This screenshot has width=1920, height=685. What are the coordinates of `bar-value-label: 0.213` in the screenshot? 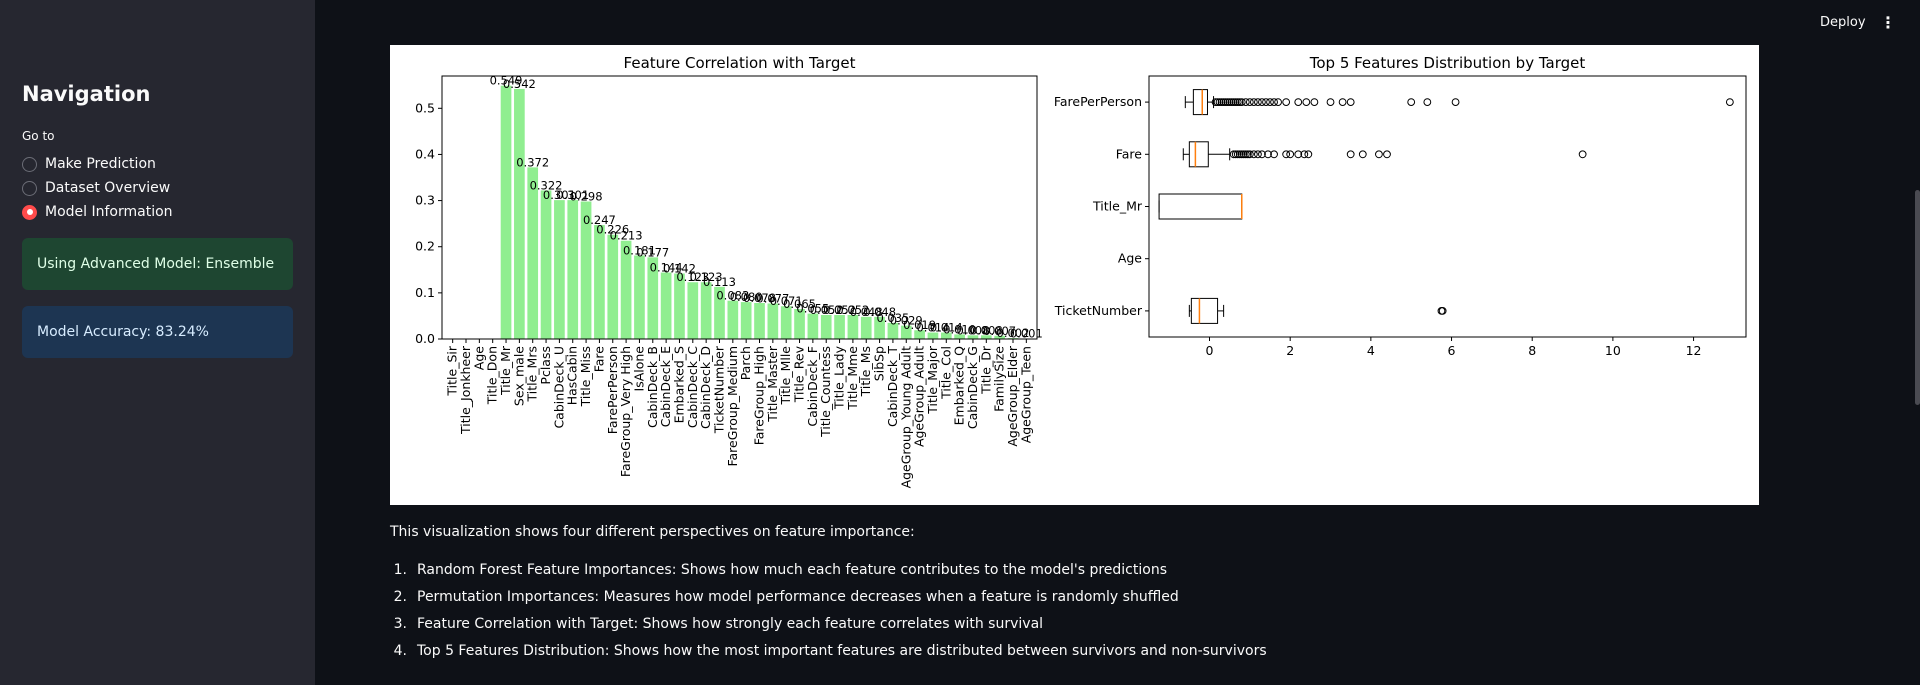 It's located at (626, 236).